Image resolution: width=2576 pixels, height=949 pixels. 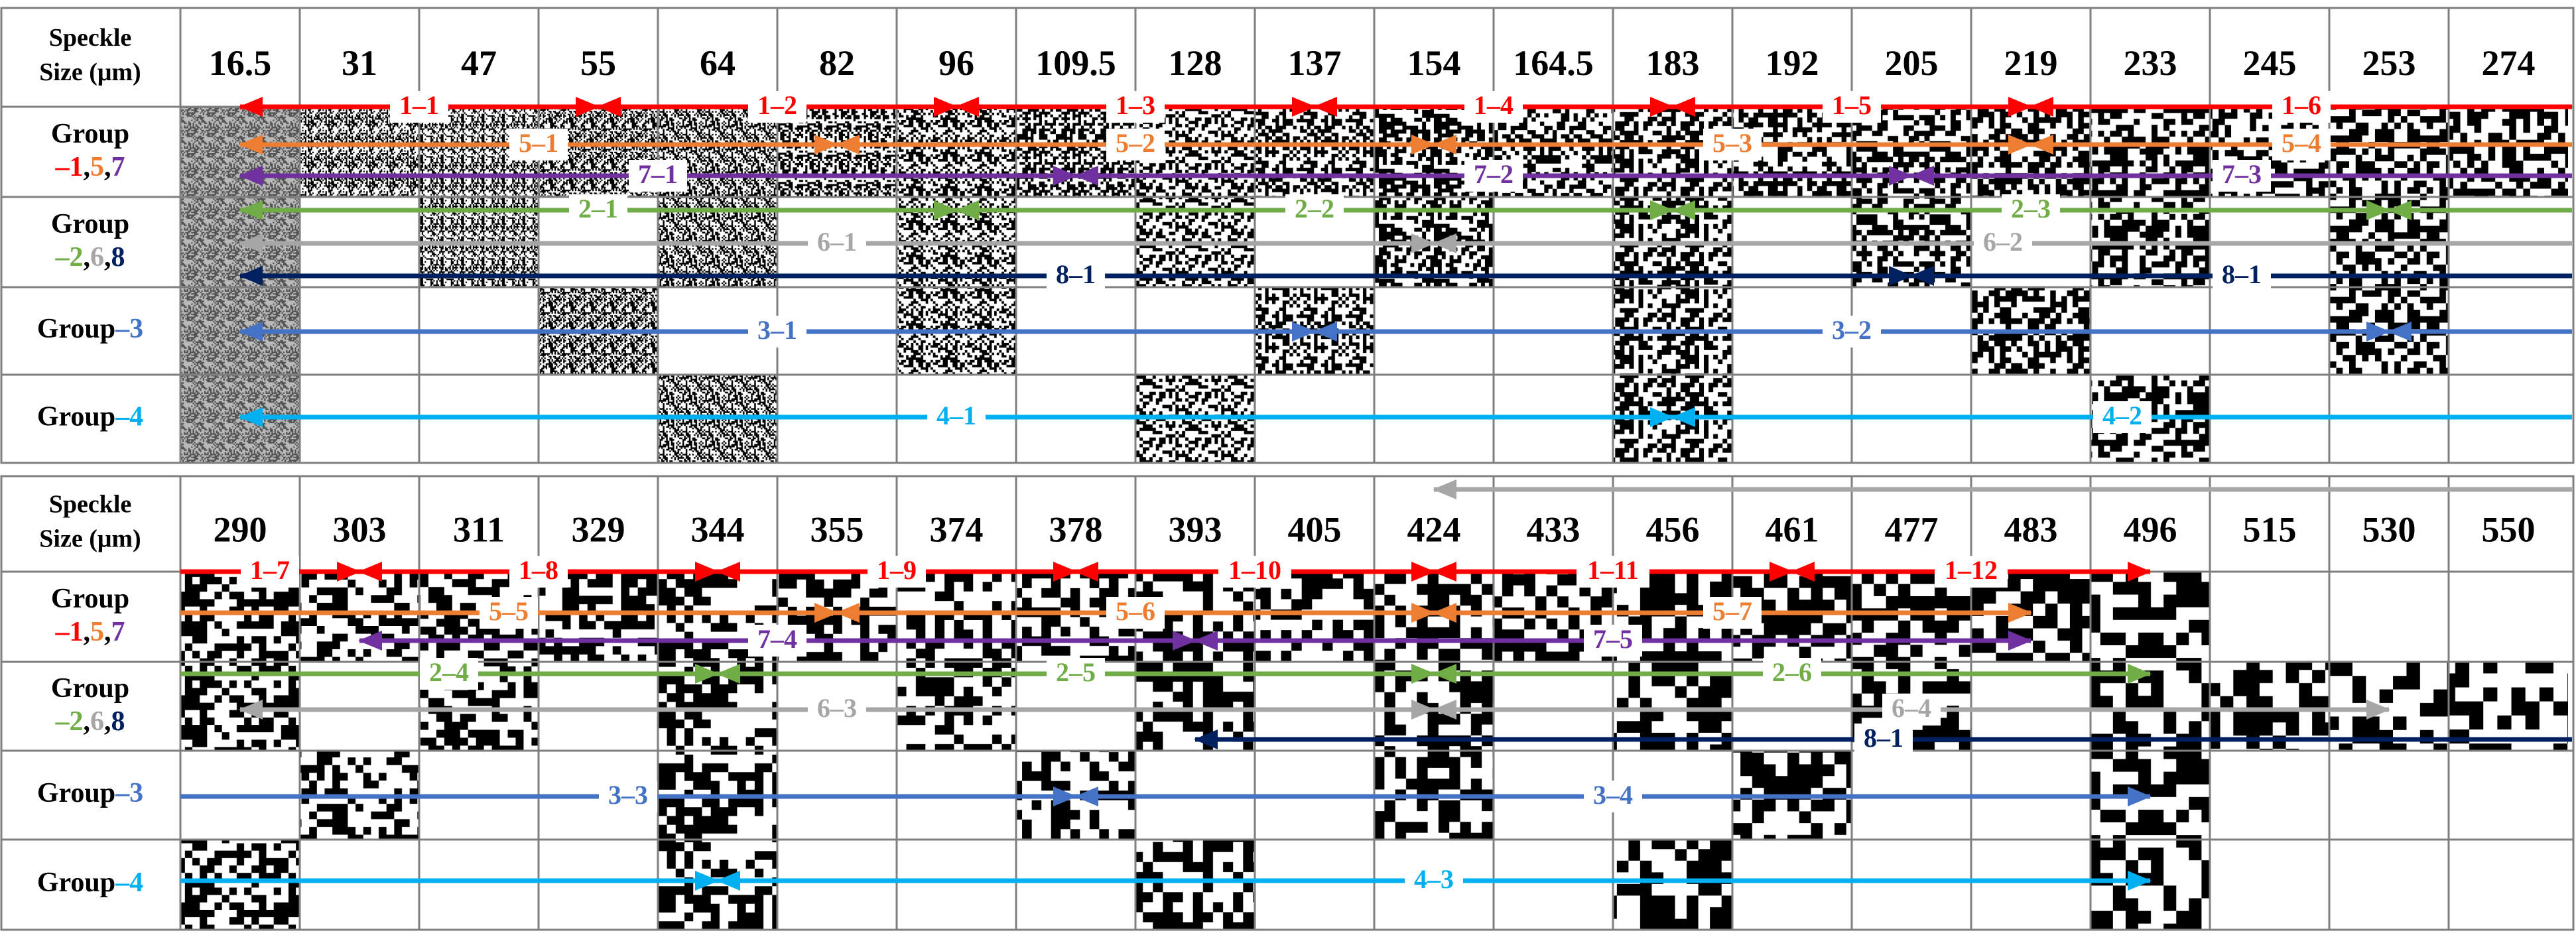 I want to click on row-label-part: 7, so click(x=118, y=167).